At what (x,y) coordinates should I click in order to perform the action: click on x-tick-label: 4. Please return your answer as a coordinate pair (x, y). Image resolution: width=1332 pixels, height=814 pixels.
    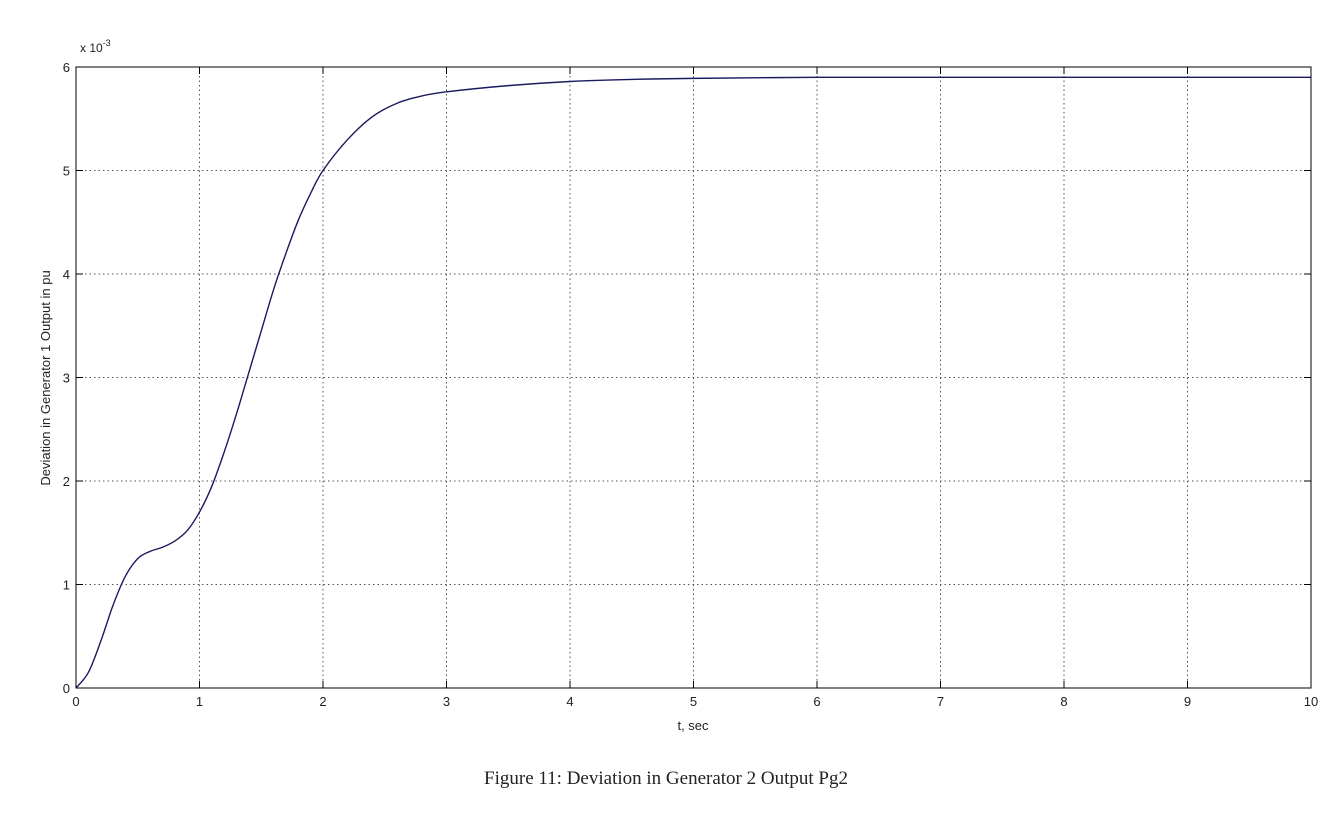
    Looking at the image, I should click on (569, 701).